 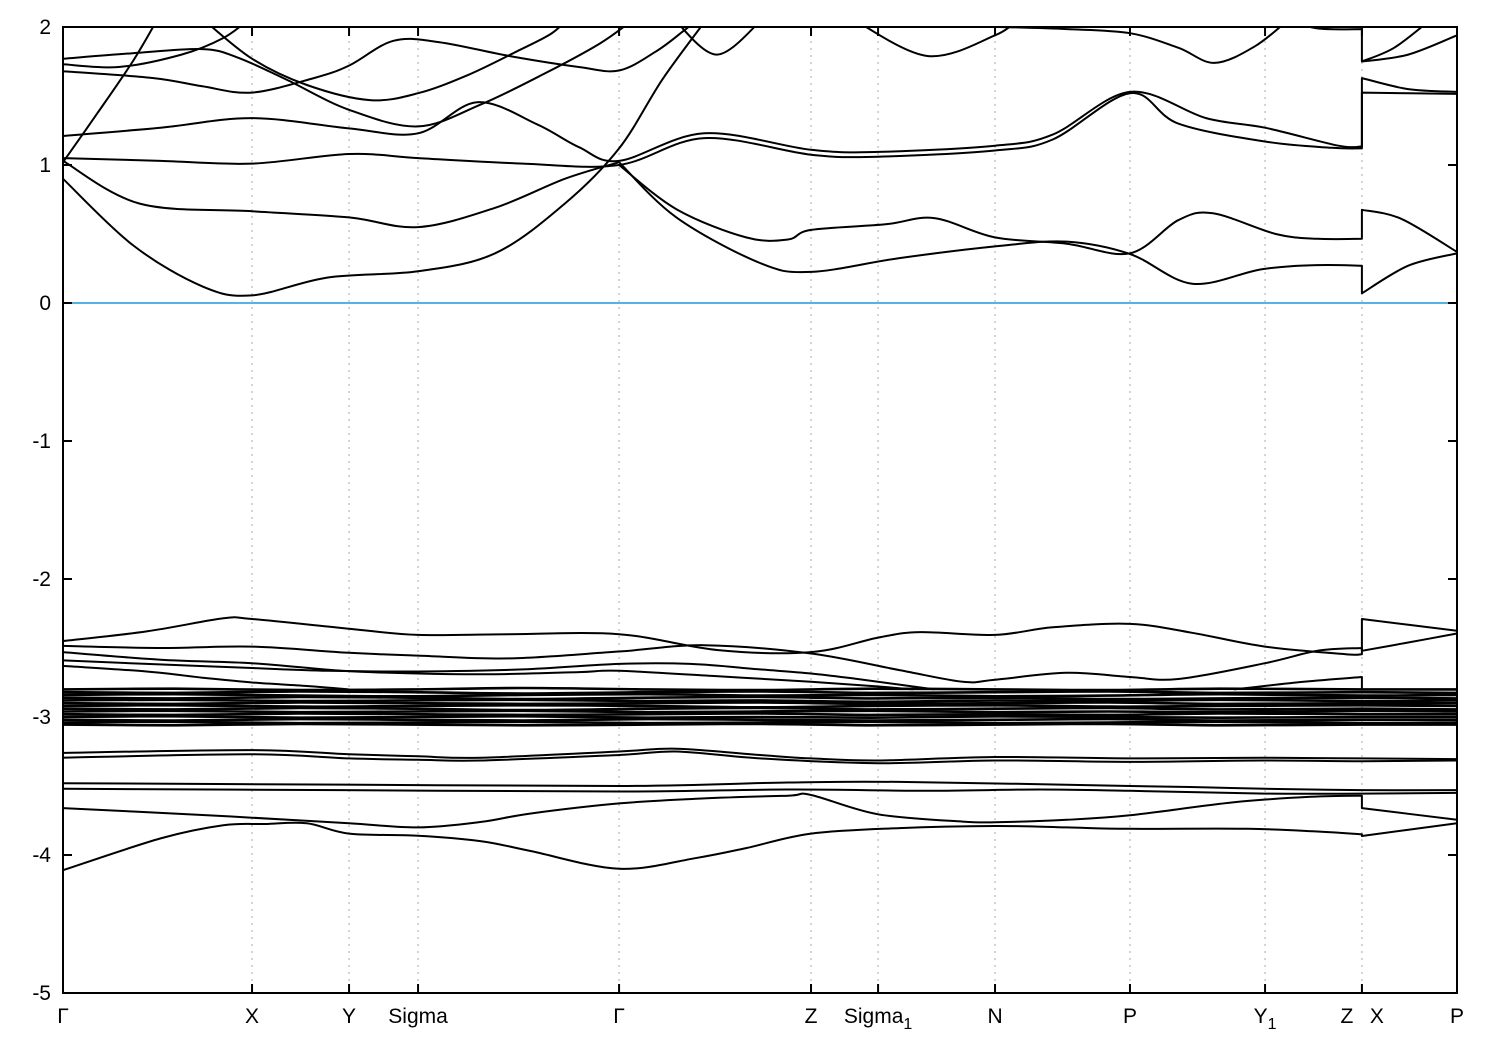 I want to click on y-tick-label: -4, so click(x=41, y=855).